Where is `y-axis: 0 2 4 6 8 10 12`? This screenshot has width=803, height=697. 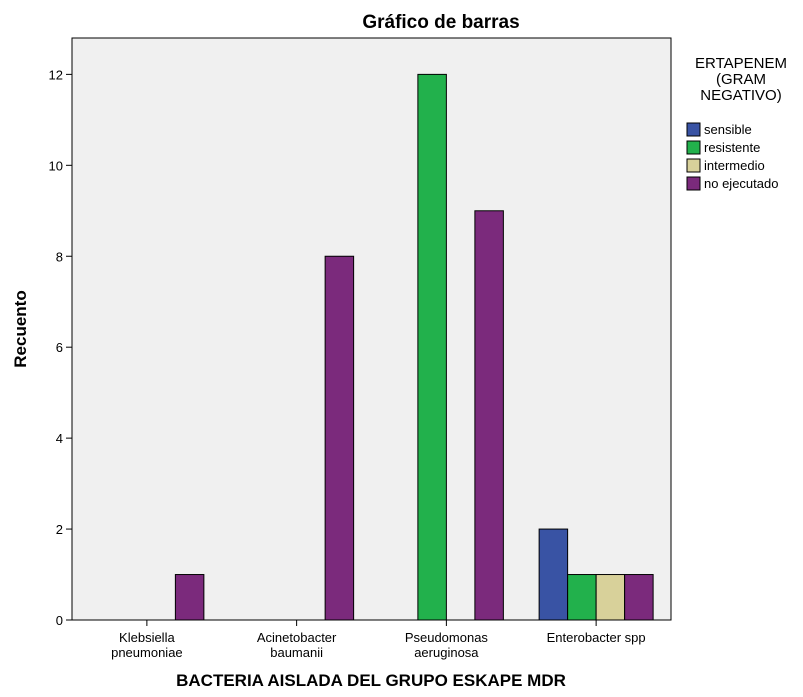 y-axis: 0 2 4 6 8 10 12 is located at coordinates (60, 347).